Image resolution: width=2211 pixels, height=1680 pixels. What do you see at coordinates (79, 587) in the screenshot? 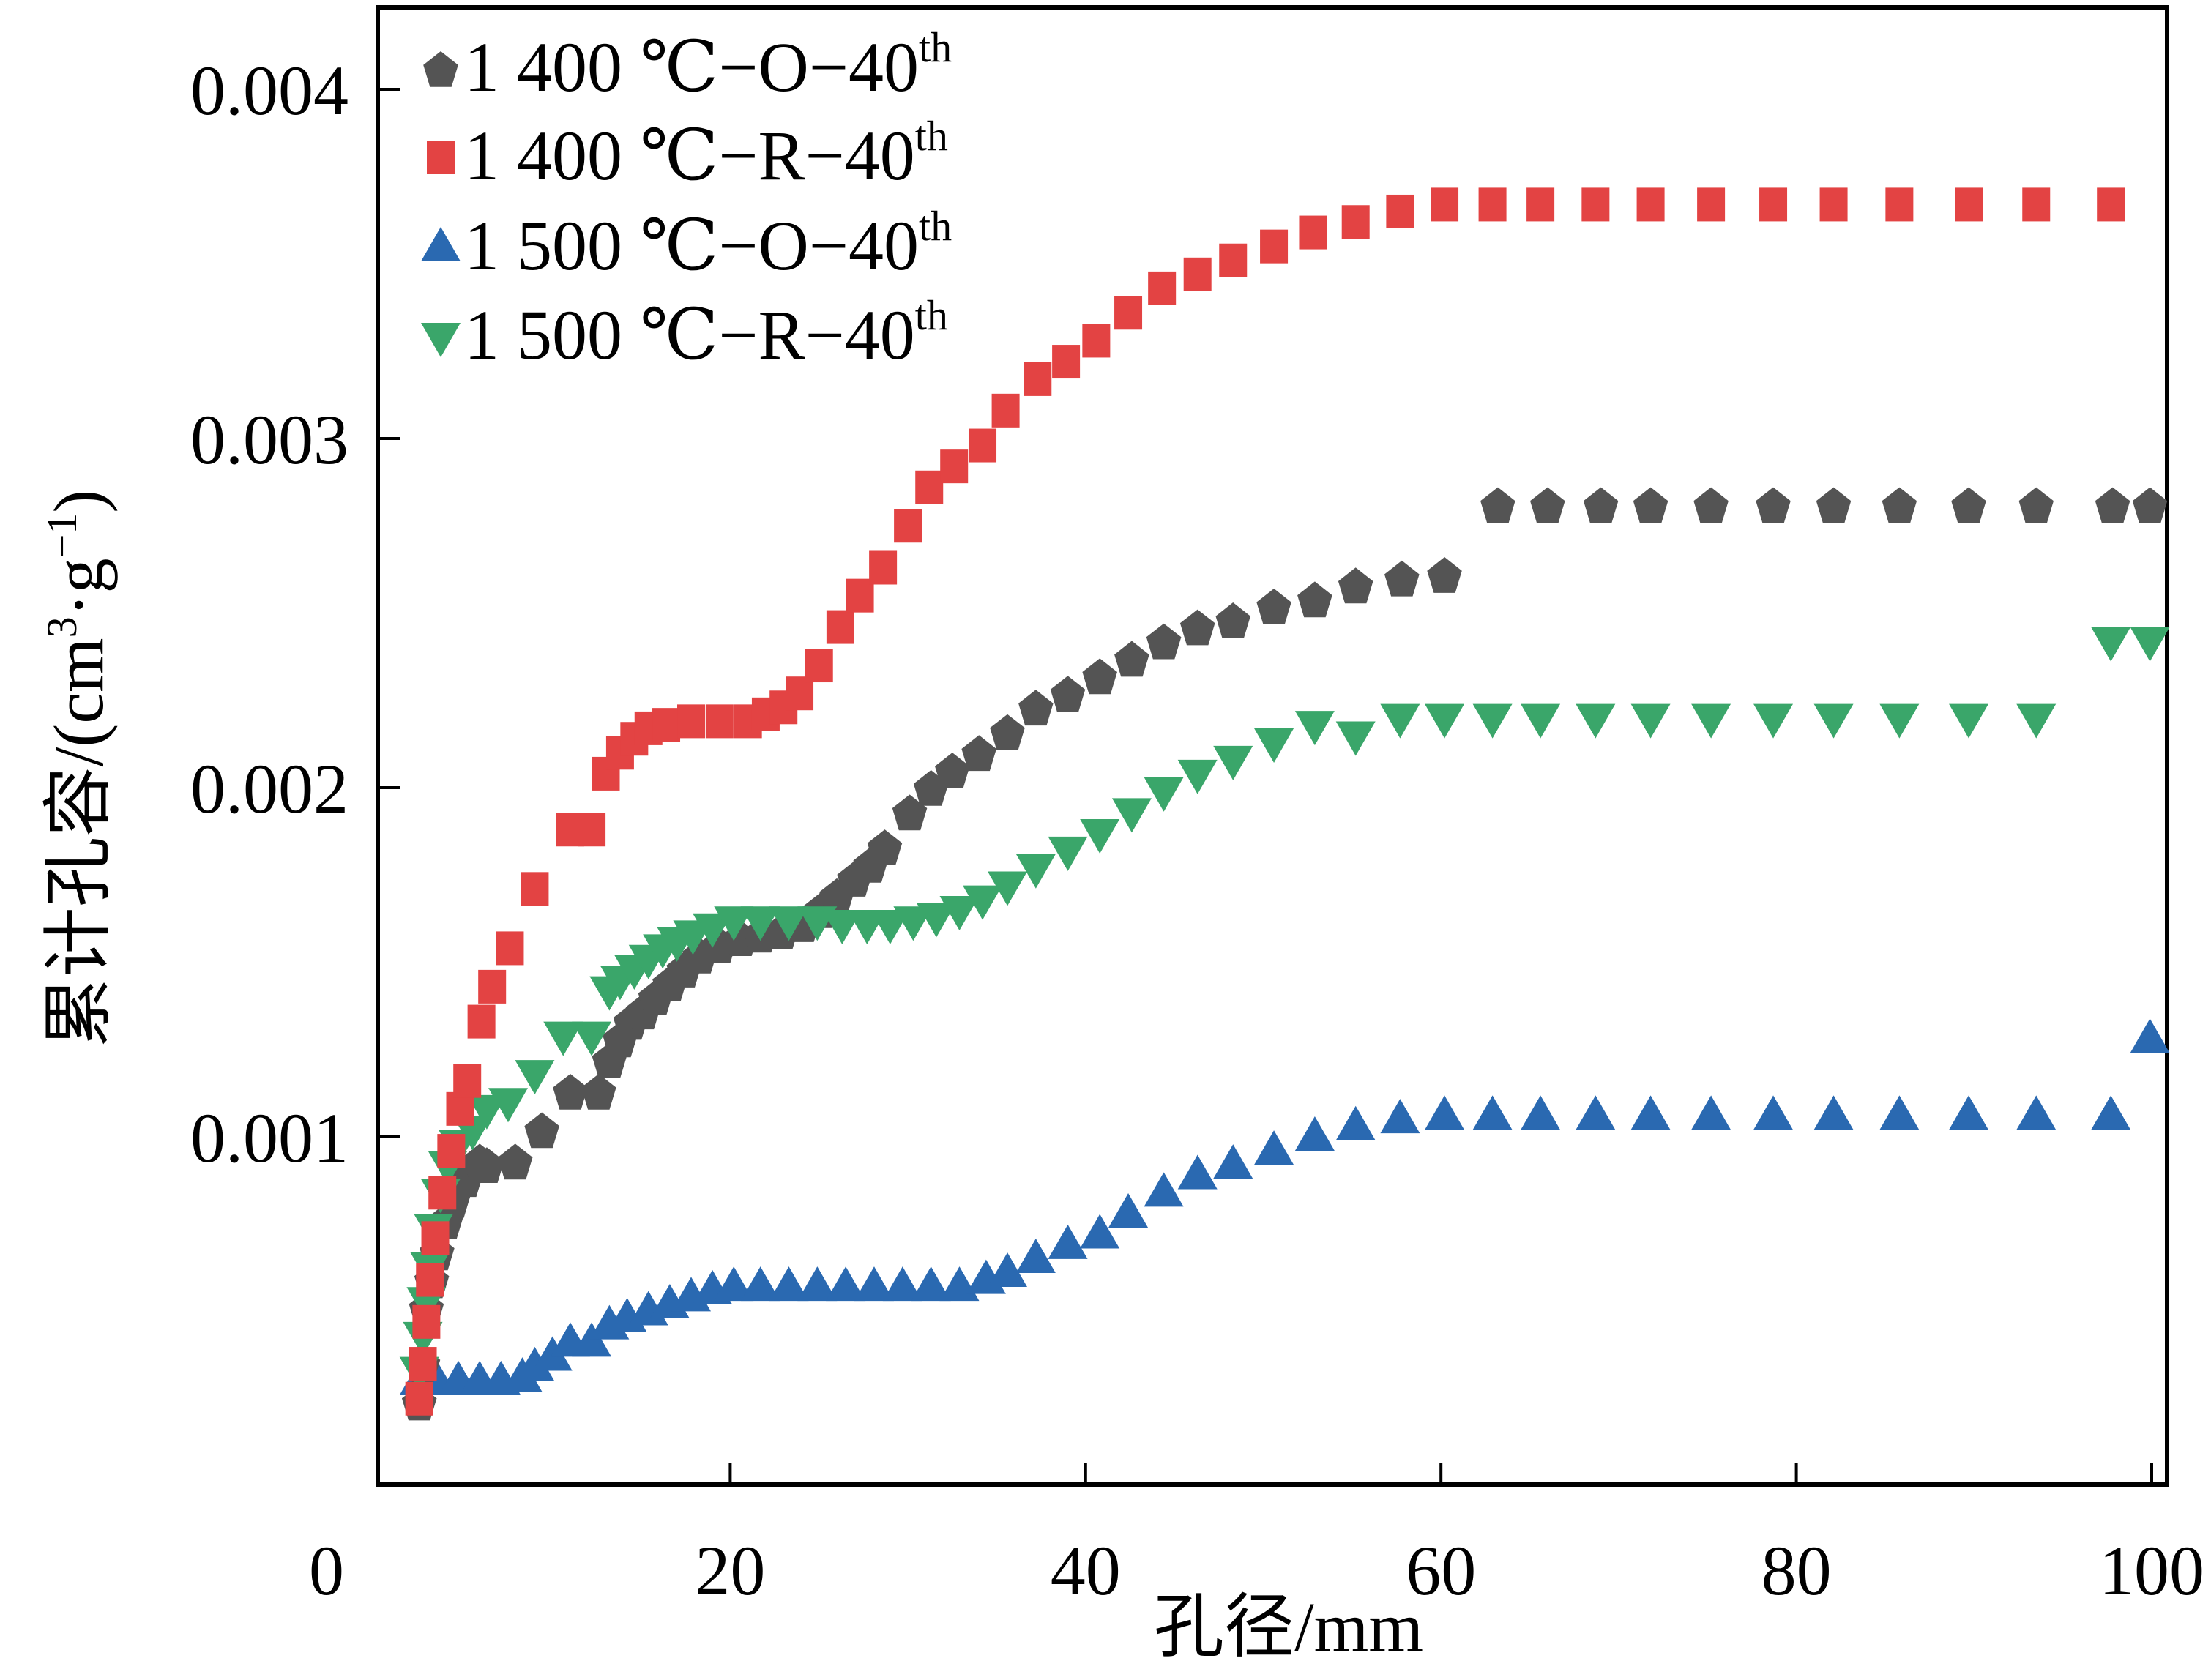
I see `y-axis-title-mid: ·g` at bounding box center [79, 587].